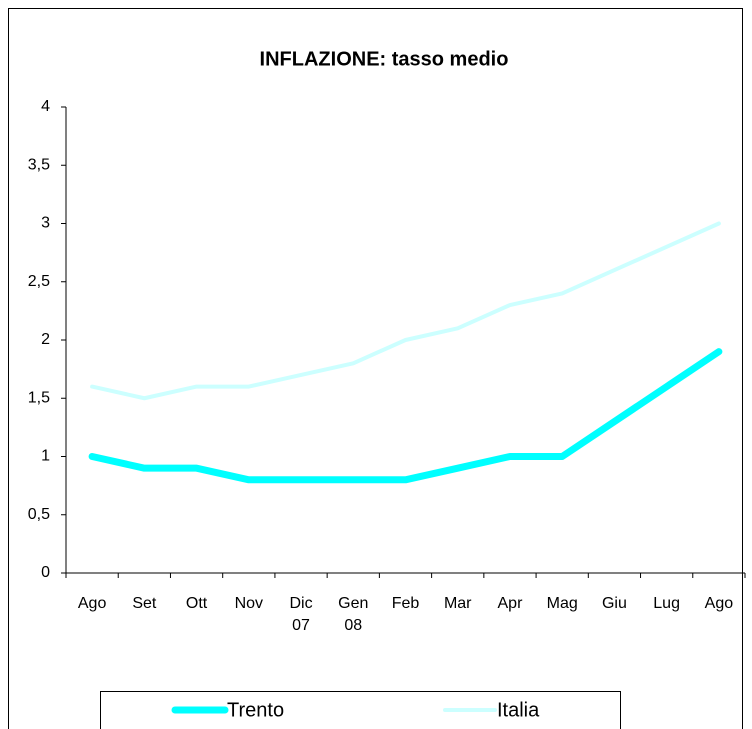 This screenshot has height=729, width=752. What do you see at coordinates (249, 603) in the screenshot?
I see `x-tick-label: Nov` at bounding box center [249, 603].